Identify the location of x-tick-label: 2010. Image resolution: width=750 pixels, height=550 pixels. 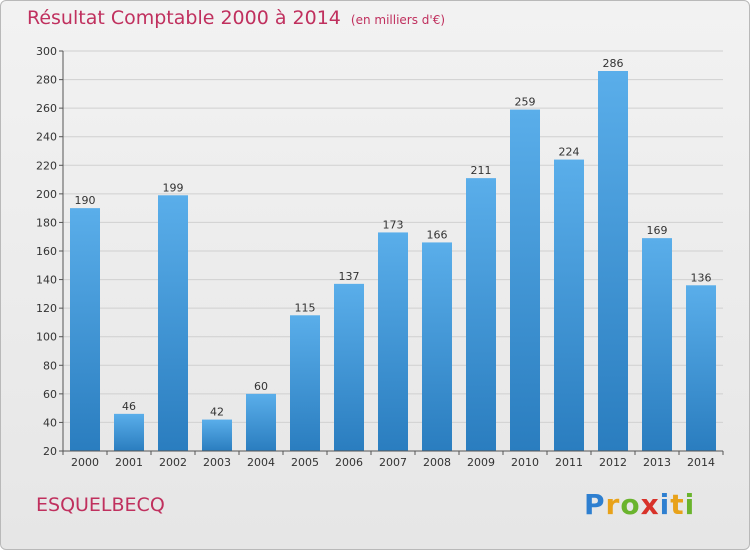
(525, 462).